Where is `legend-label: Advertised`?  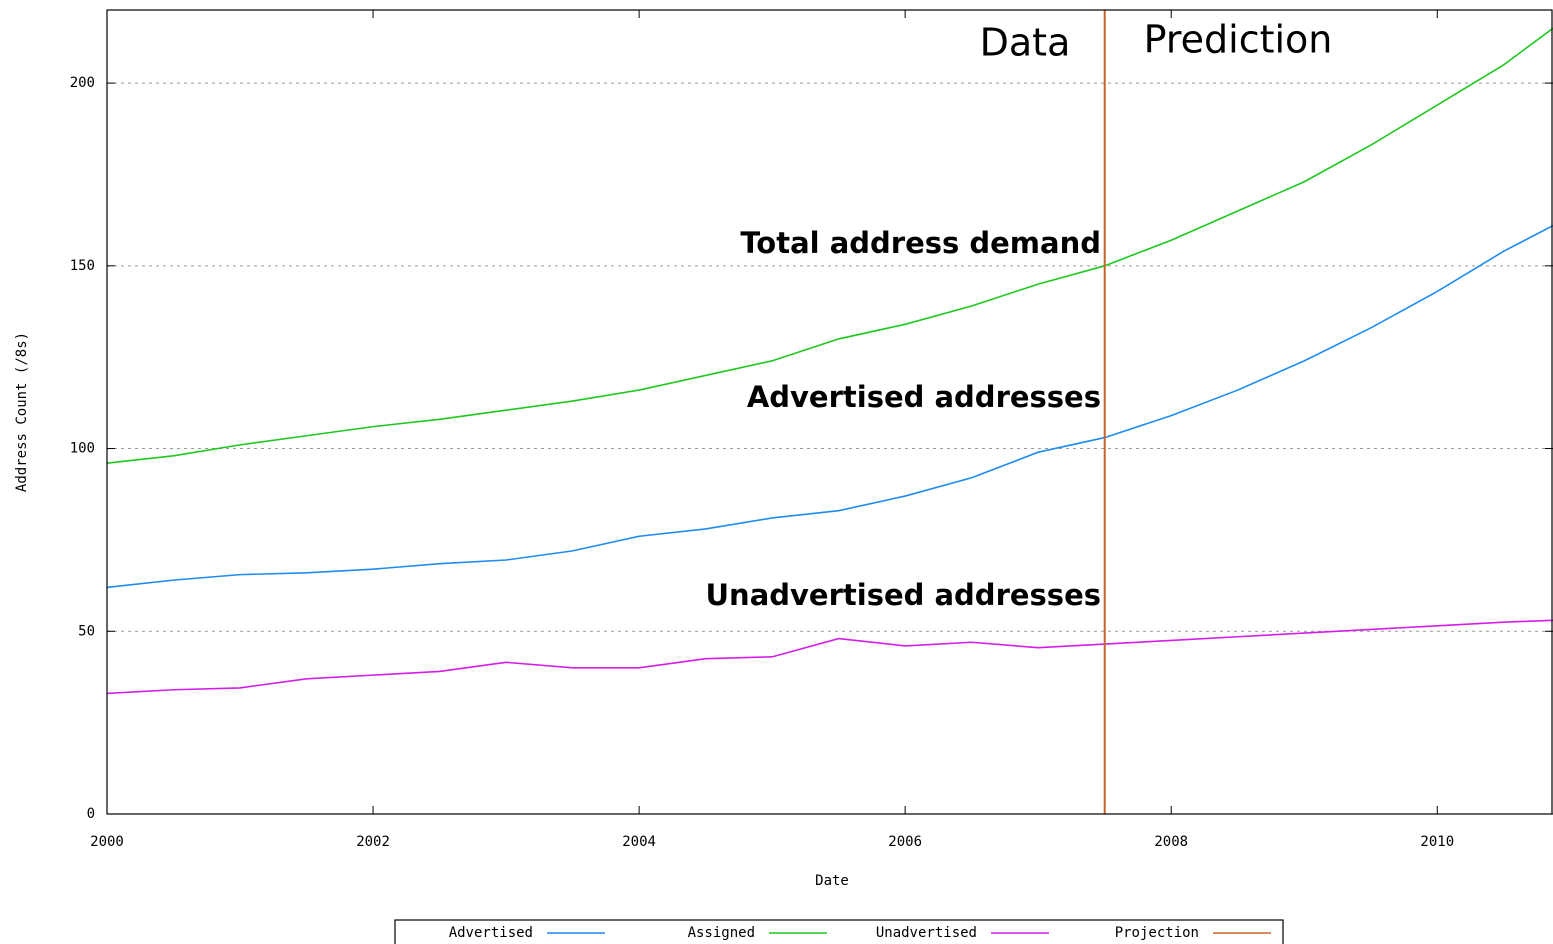 legend-label: Advertised is located at coordinates (491, 933).